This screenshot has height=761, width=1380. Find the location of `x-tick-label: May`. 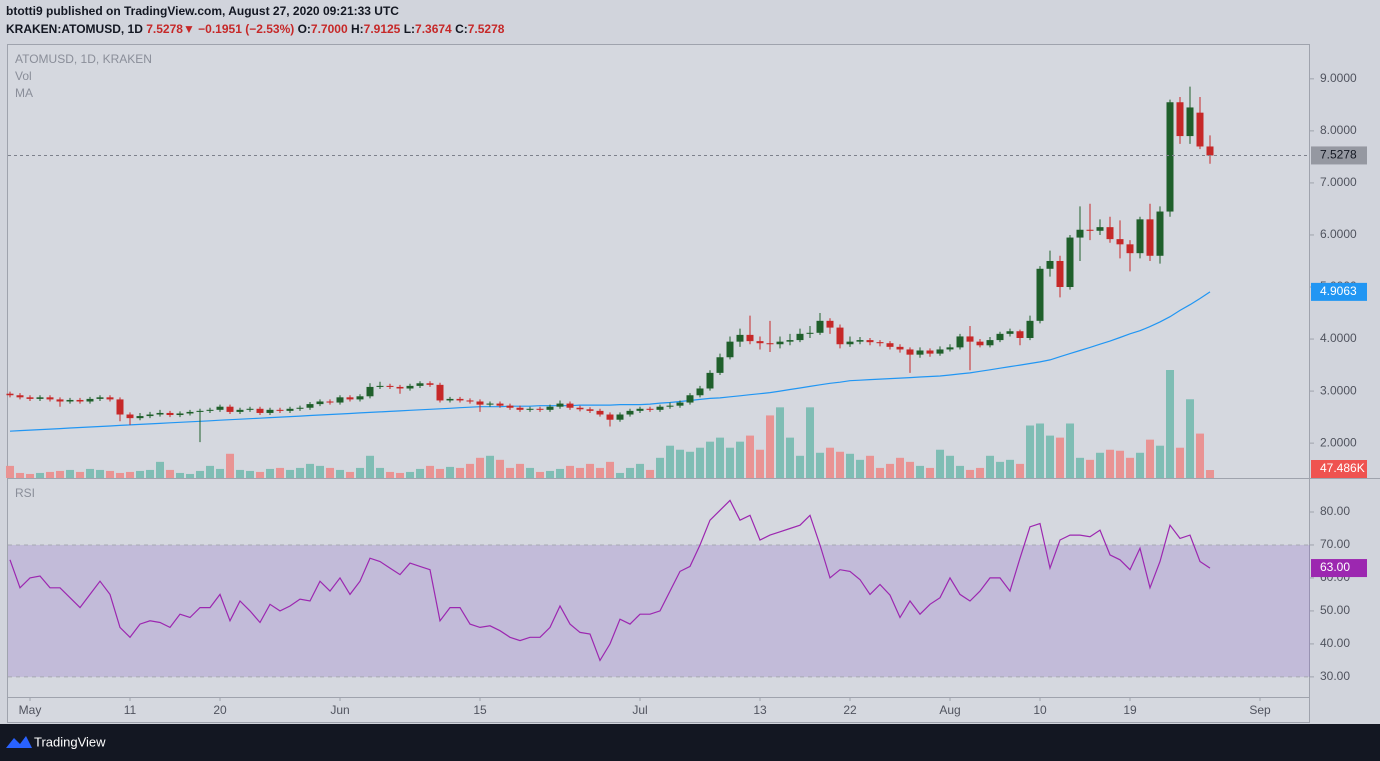

x-tick-label: May is located at coordinates (30, 710).